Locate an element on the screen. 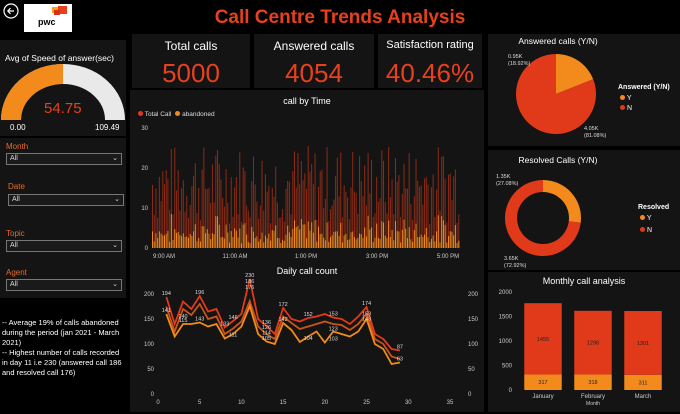  date-select: All ⌄ is located at coordinates (66, 200).